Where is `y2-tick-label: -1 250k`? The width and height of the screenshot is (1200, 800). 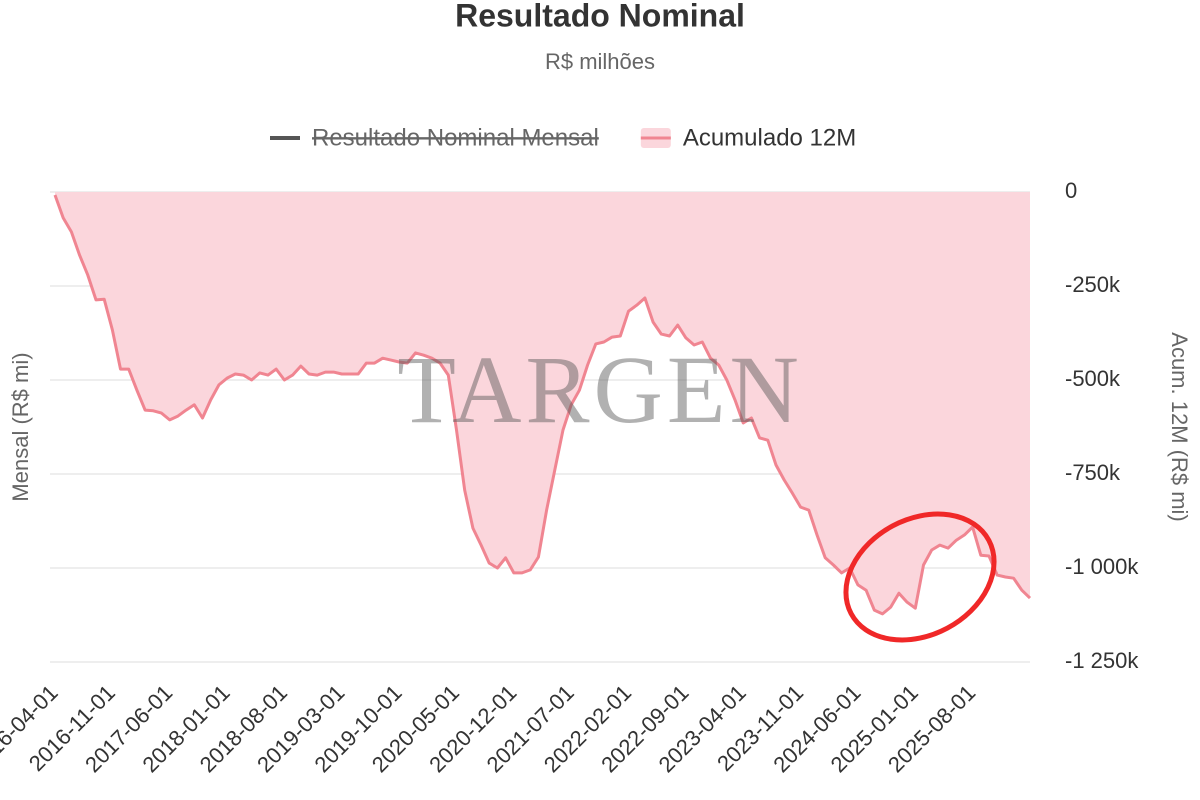 y2-tick-label: -1 250k is located at coordinates (1102, 660).